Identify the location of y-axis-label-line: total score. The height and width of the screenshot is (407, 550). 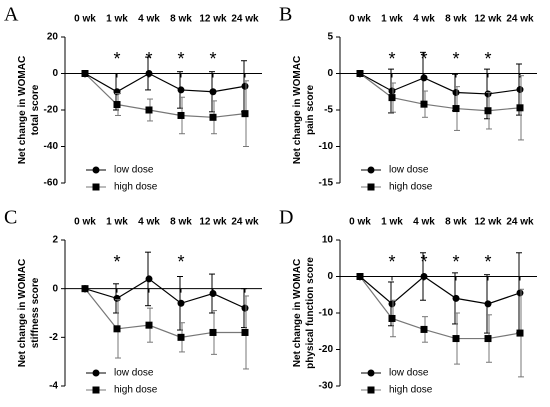
(35, 109).